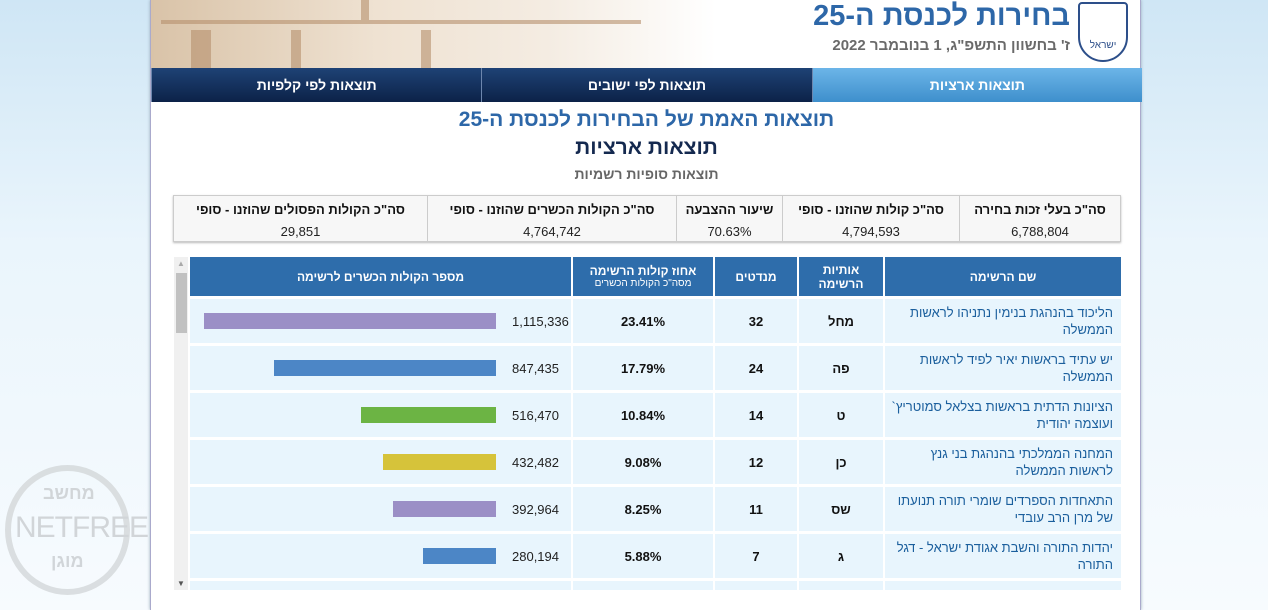 This screenshot has width=1268, height=610. I want to click on list-letters: כן, so click(841, 462).